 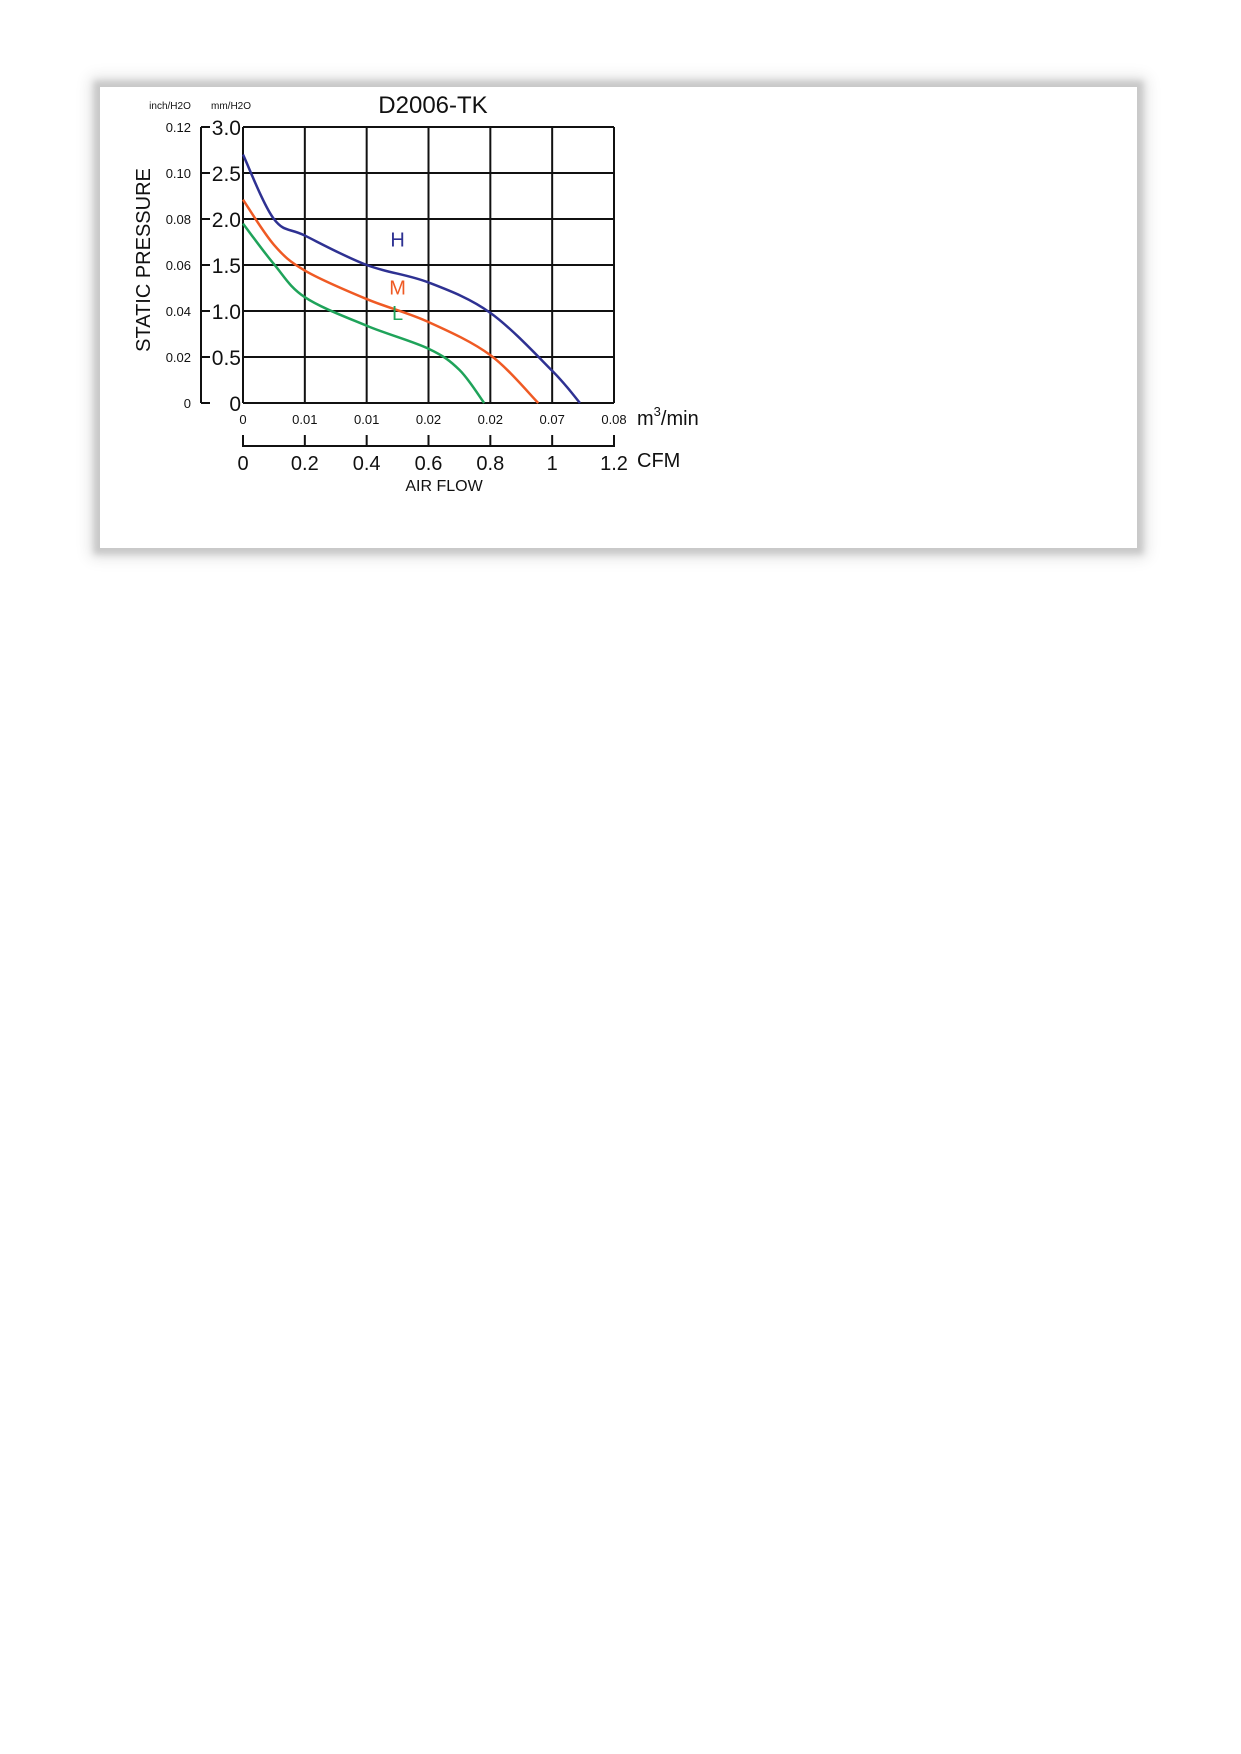 I want to click on series-line-m, so click(x=390, y=301).